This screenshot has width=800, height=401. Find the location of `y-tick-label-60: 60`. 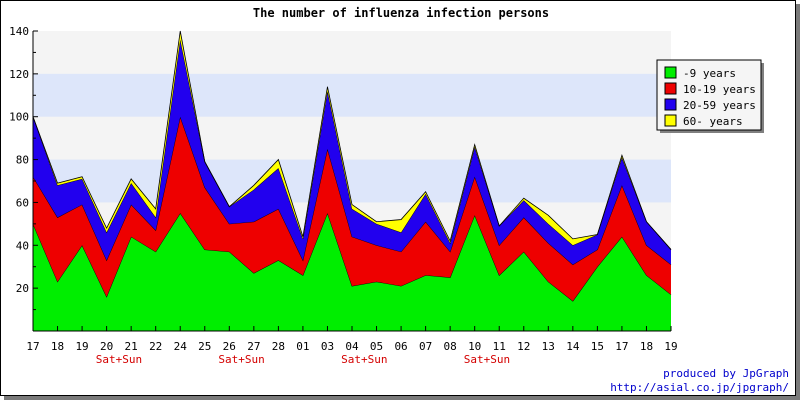

y-tick-label-60: 60 is located at coordinates (22, 202).